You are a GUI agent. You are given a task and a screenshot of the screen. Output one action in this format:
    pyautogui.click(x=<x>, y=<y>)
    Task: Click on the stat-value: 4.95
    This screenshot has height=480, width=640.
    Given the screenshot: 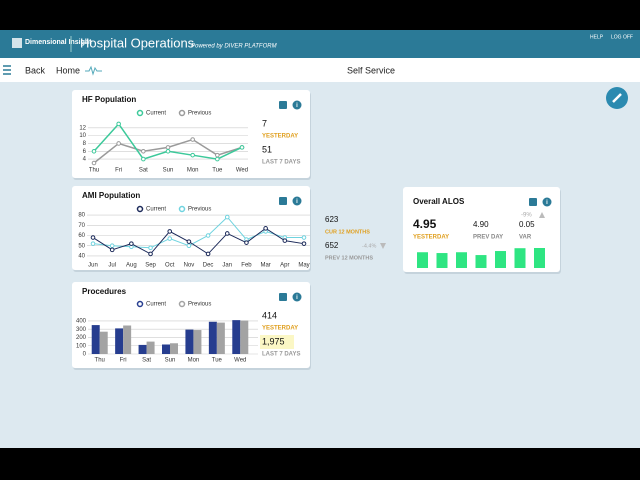 What is the action you would take?
    pyautogui.click(x=425, y=224)
    